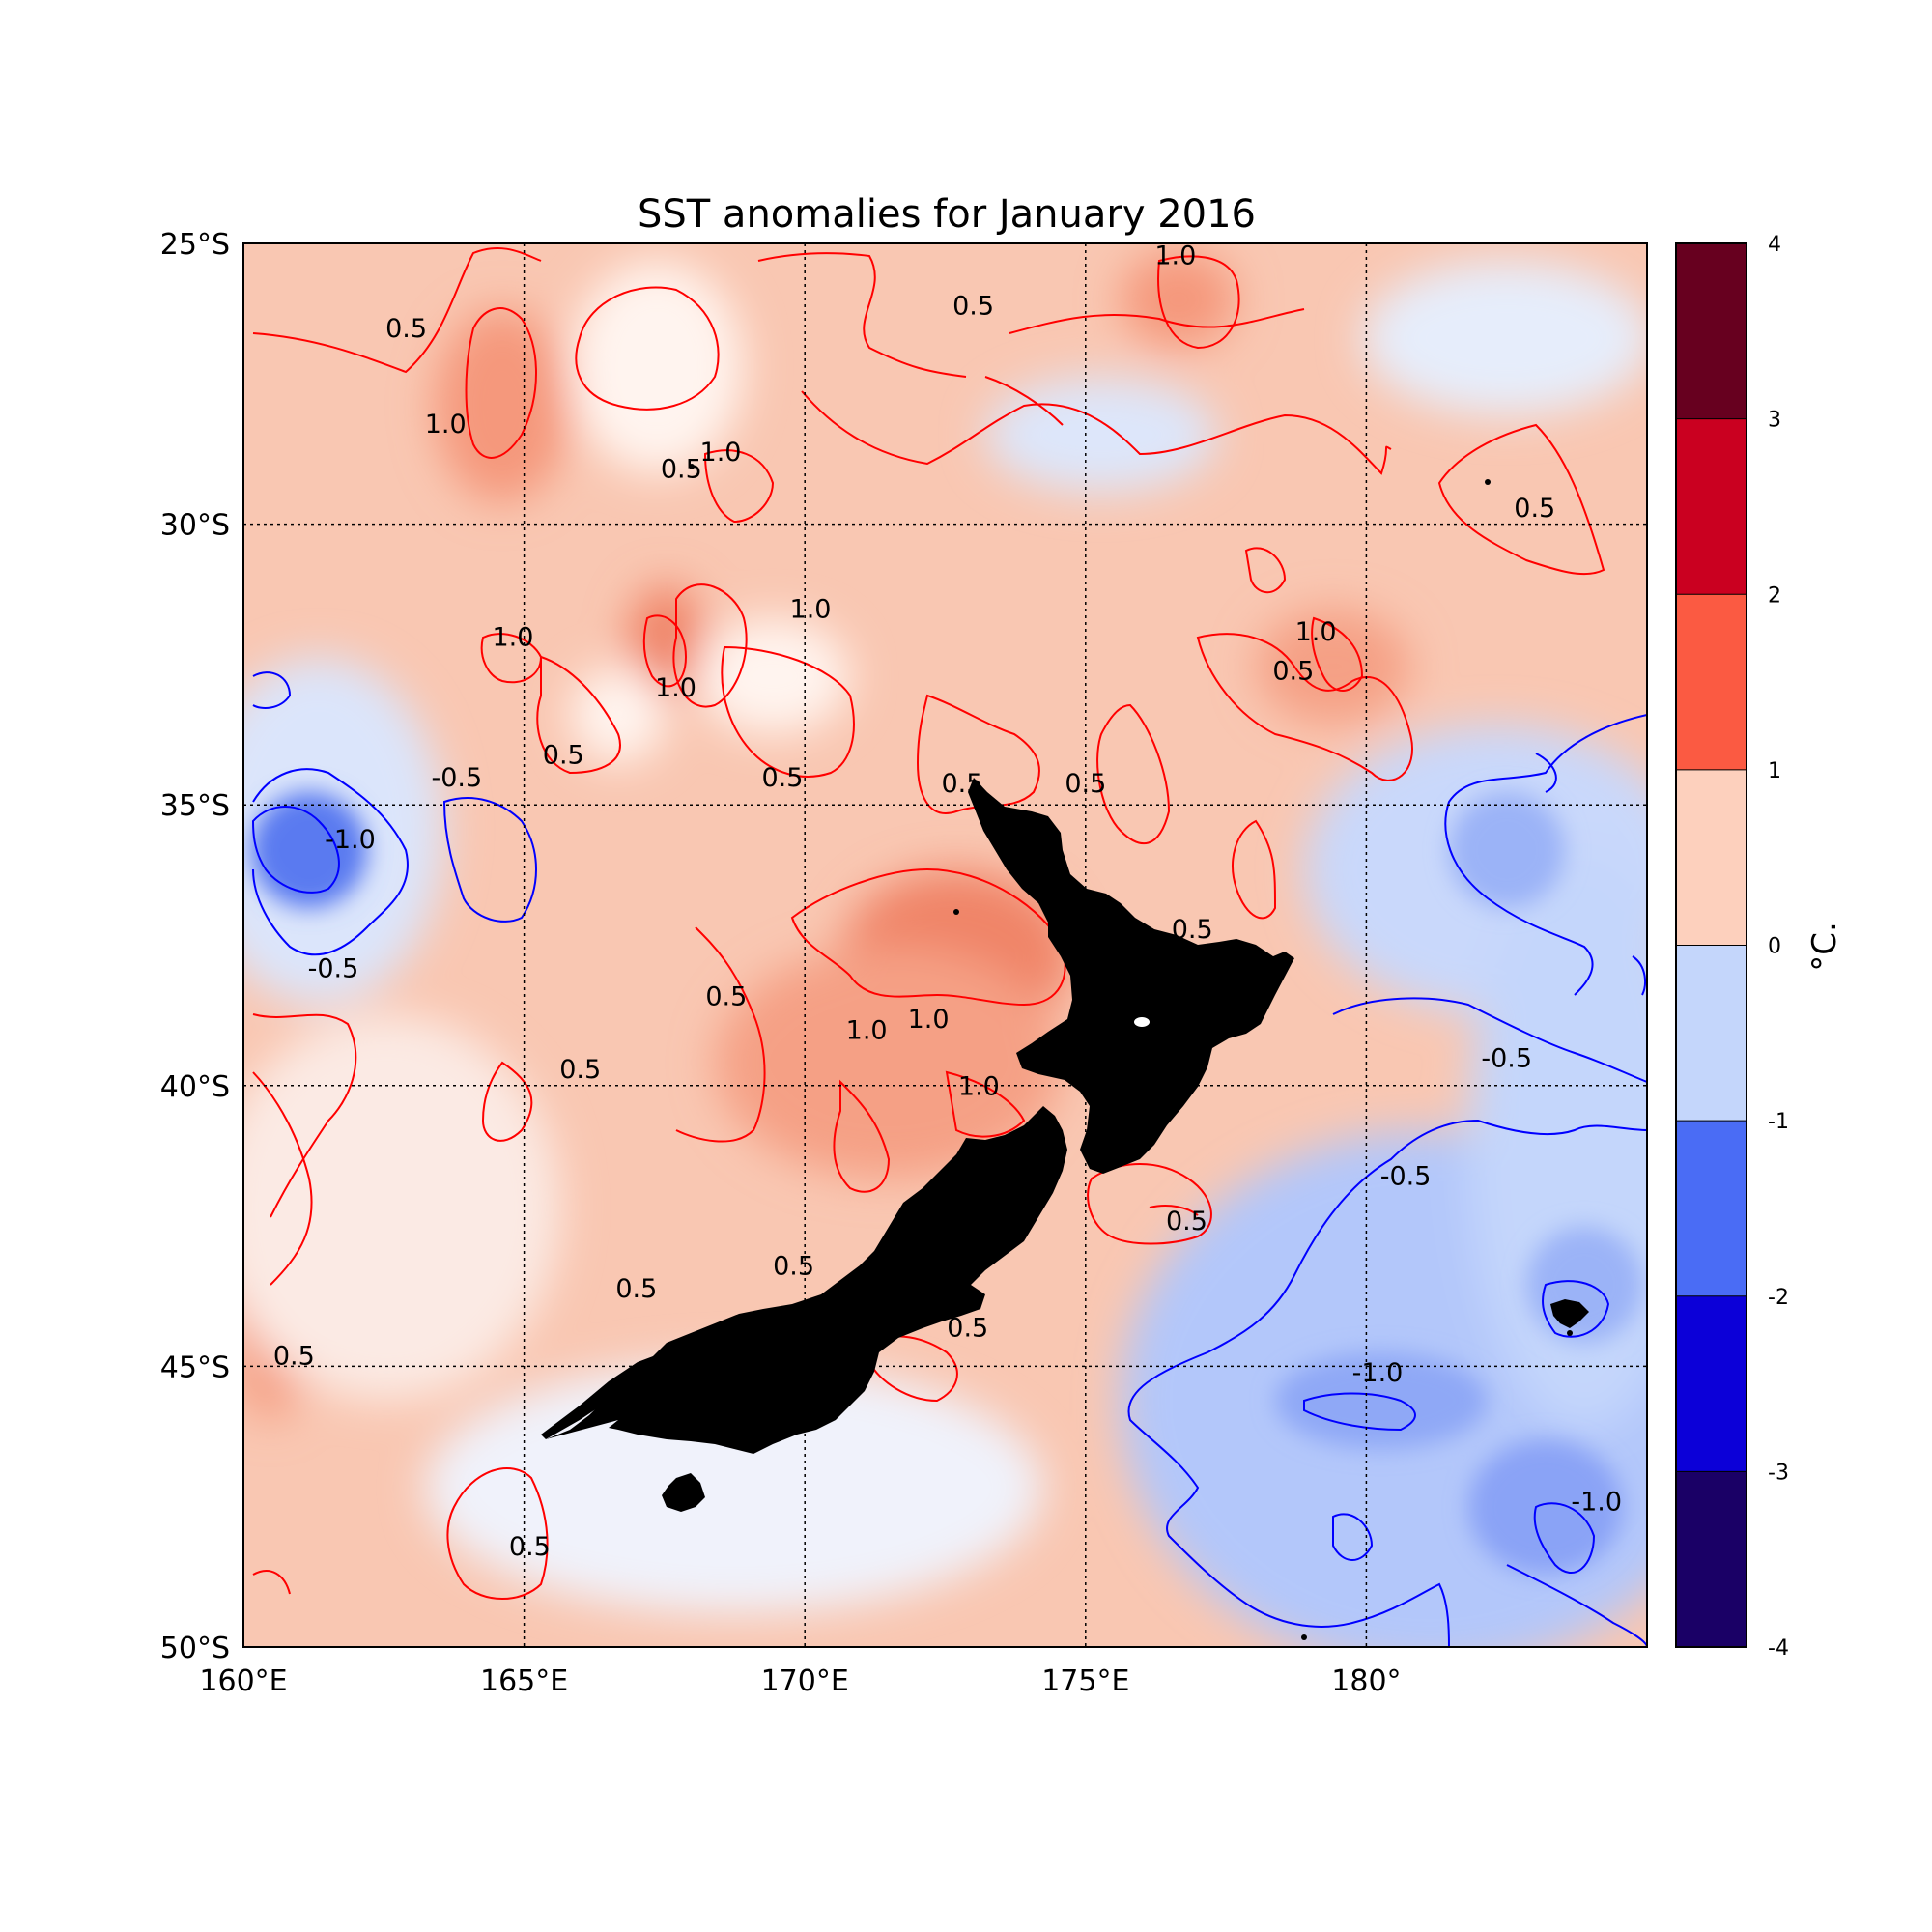 This screenshot has width=1932, height=1932. What do you see at coordinates (1774, 421) in the screenshot?
I see `colorbar-tick-label: 3` at bounding box center [1774, 421].